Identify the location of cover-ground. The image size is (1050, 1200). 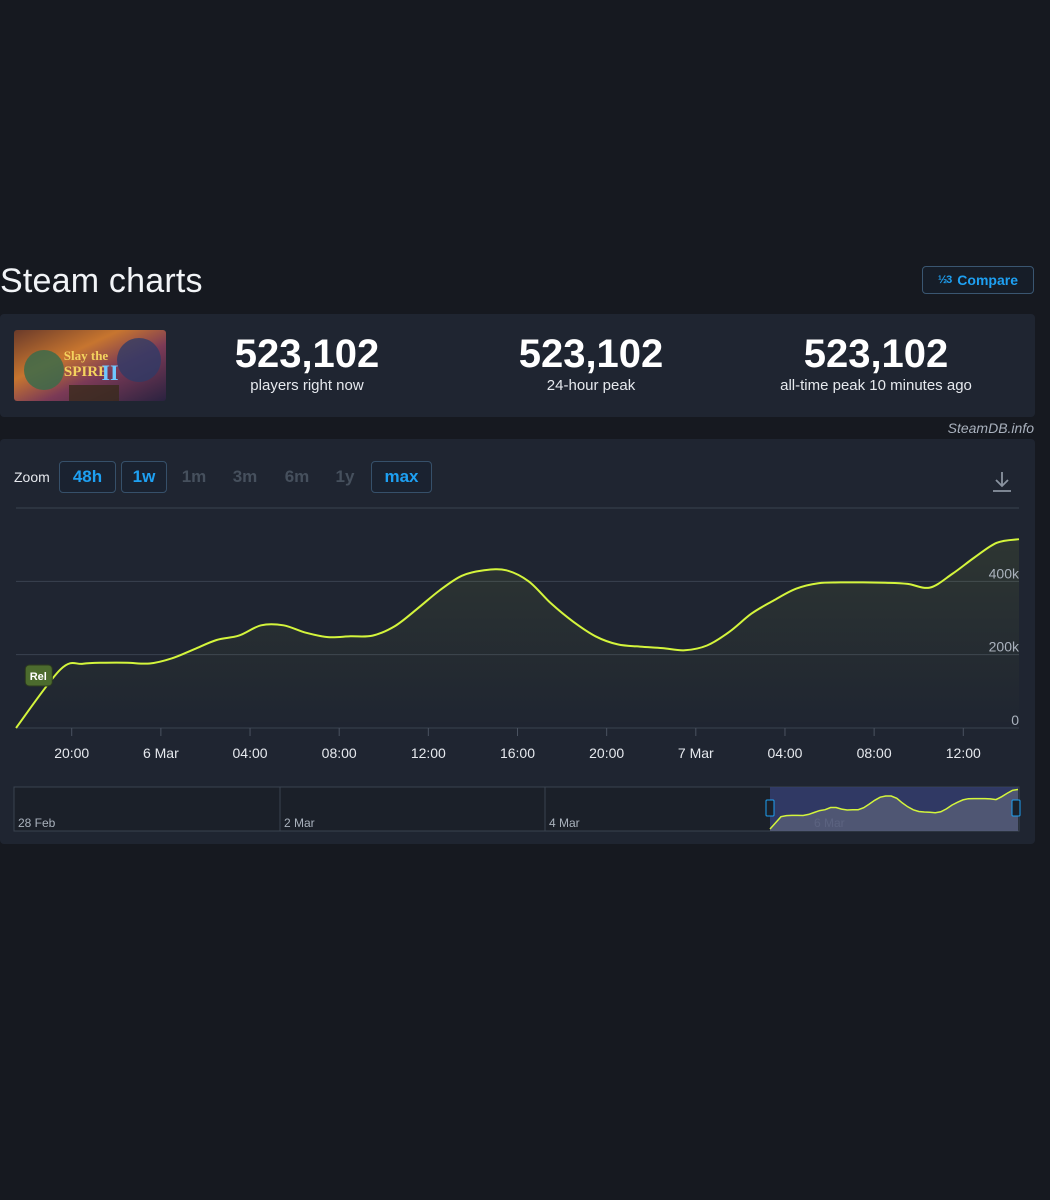
(94, 393).